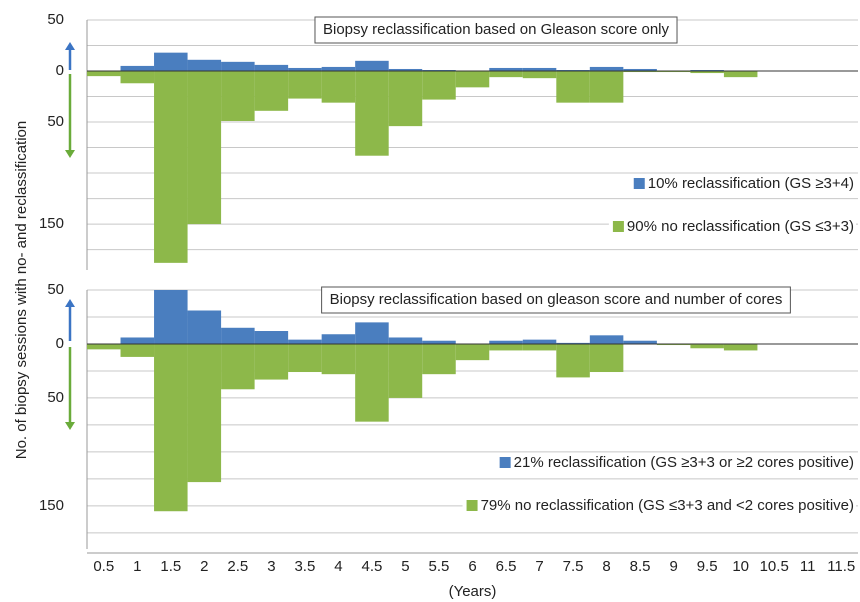 This screenshot has width=860, height=602. What do you see at coordinates (573, 566) in the screenshot?
I see `x-tick-label: 7.5` at bounding box center [573, 566].